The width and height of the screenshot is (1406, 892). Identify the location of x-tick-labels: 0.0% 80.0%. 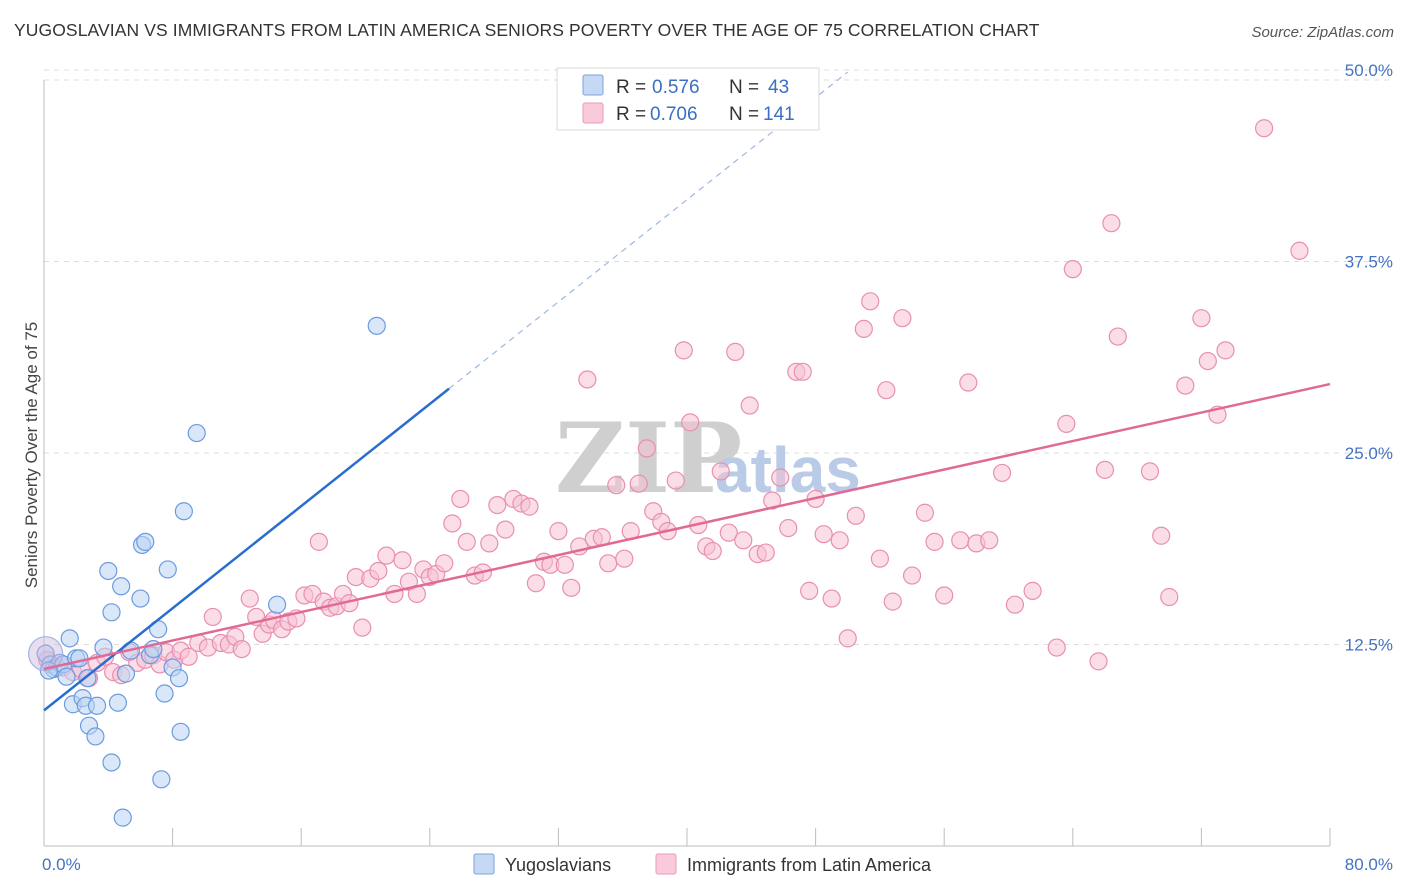
(717, 864).